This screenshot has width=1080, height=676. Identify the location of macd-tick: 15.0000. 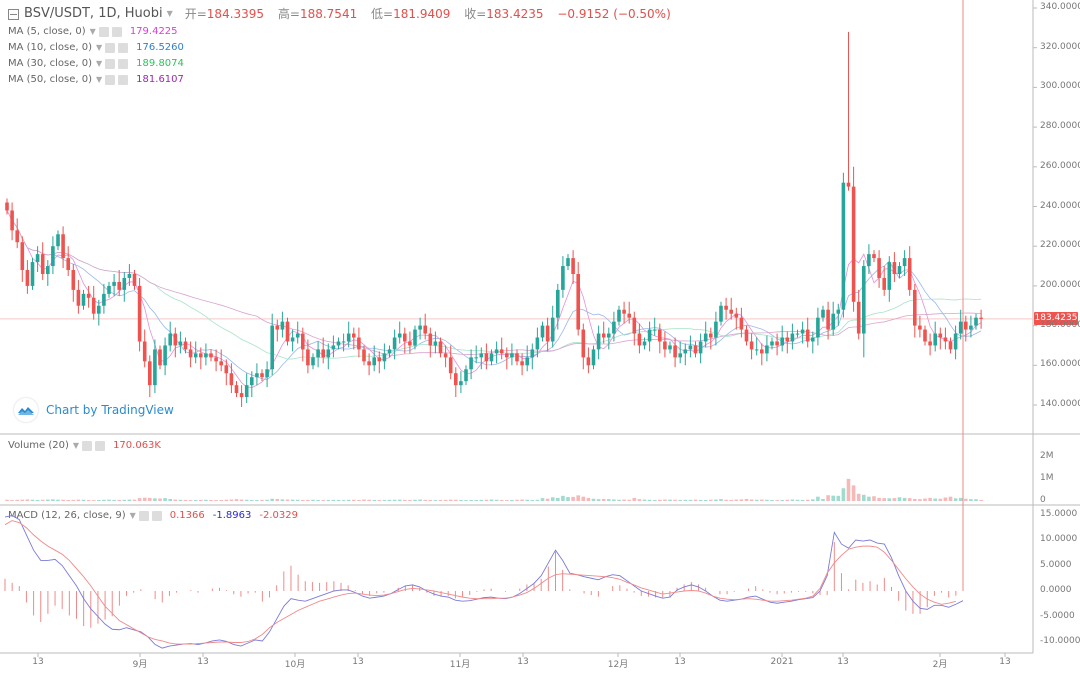
(1059, 513).